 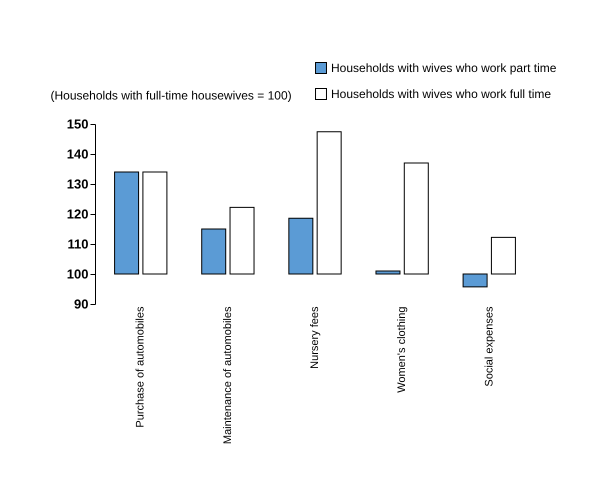 What do you see at coordinates (489, 346) in the screenshot?
I see `x-tick-label: Social expenses` at bounding box center [489, 346].